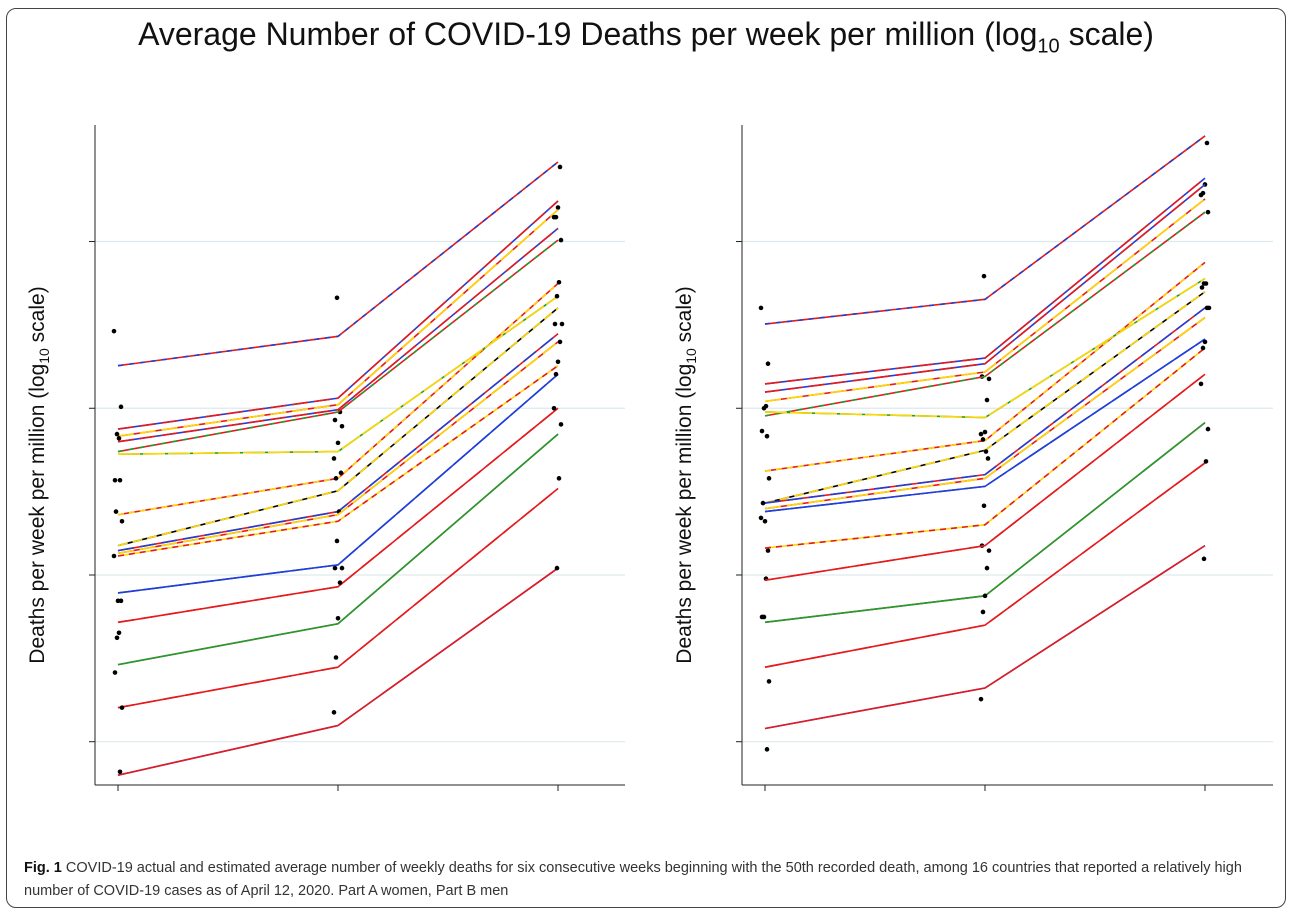  I want to click on series-esp, so click(983, 301).